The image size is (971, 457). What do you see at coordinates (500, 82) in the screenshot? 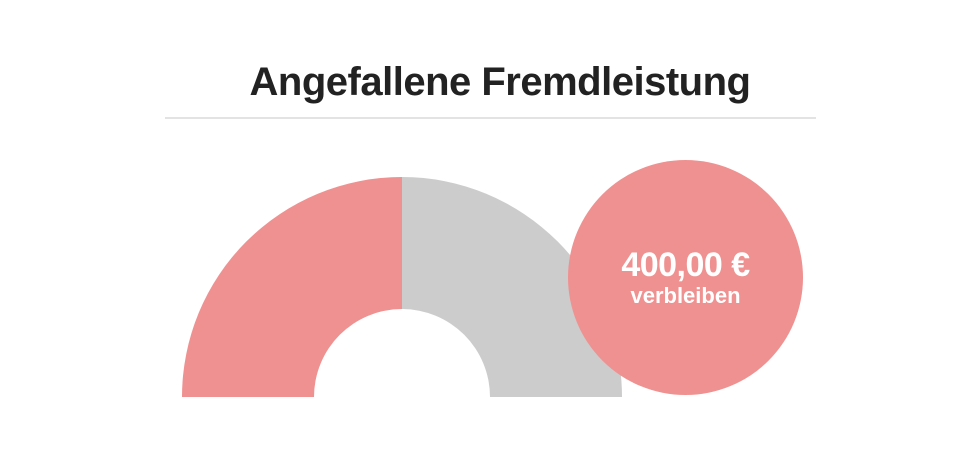
I see `chart-title: Angefallene Fremdleistung` at bounding box center [500, 82].